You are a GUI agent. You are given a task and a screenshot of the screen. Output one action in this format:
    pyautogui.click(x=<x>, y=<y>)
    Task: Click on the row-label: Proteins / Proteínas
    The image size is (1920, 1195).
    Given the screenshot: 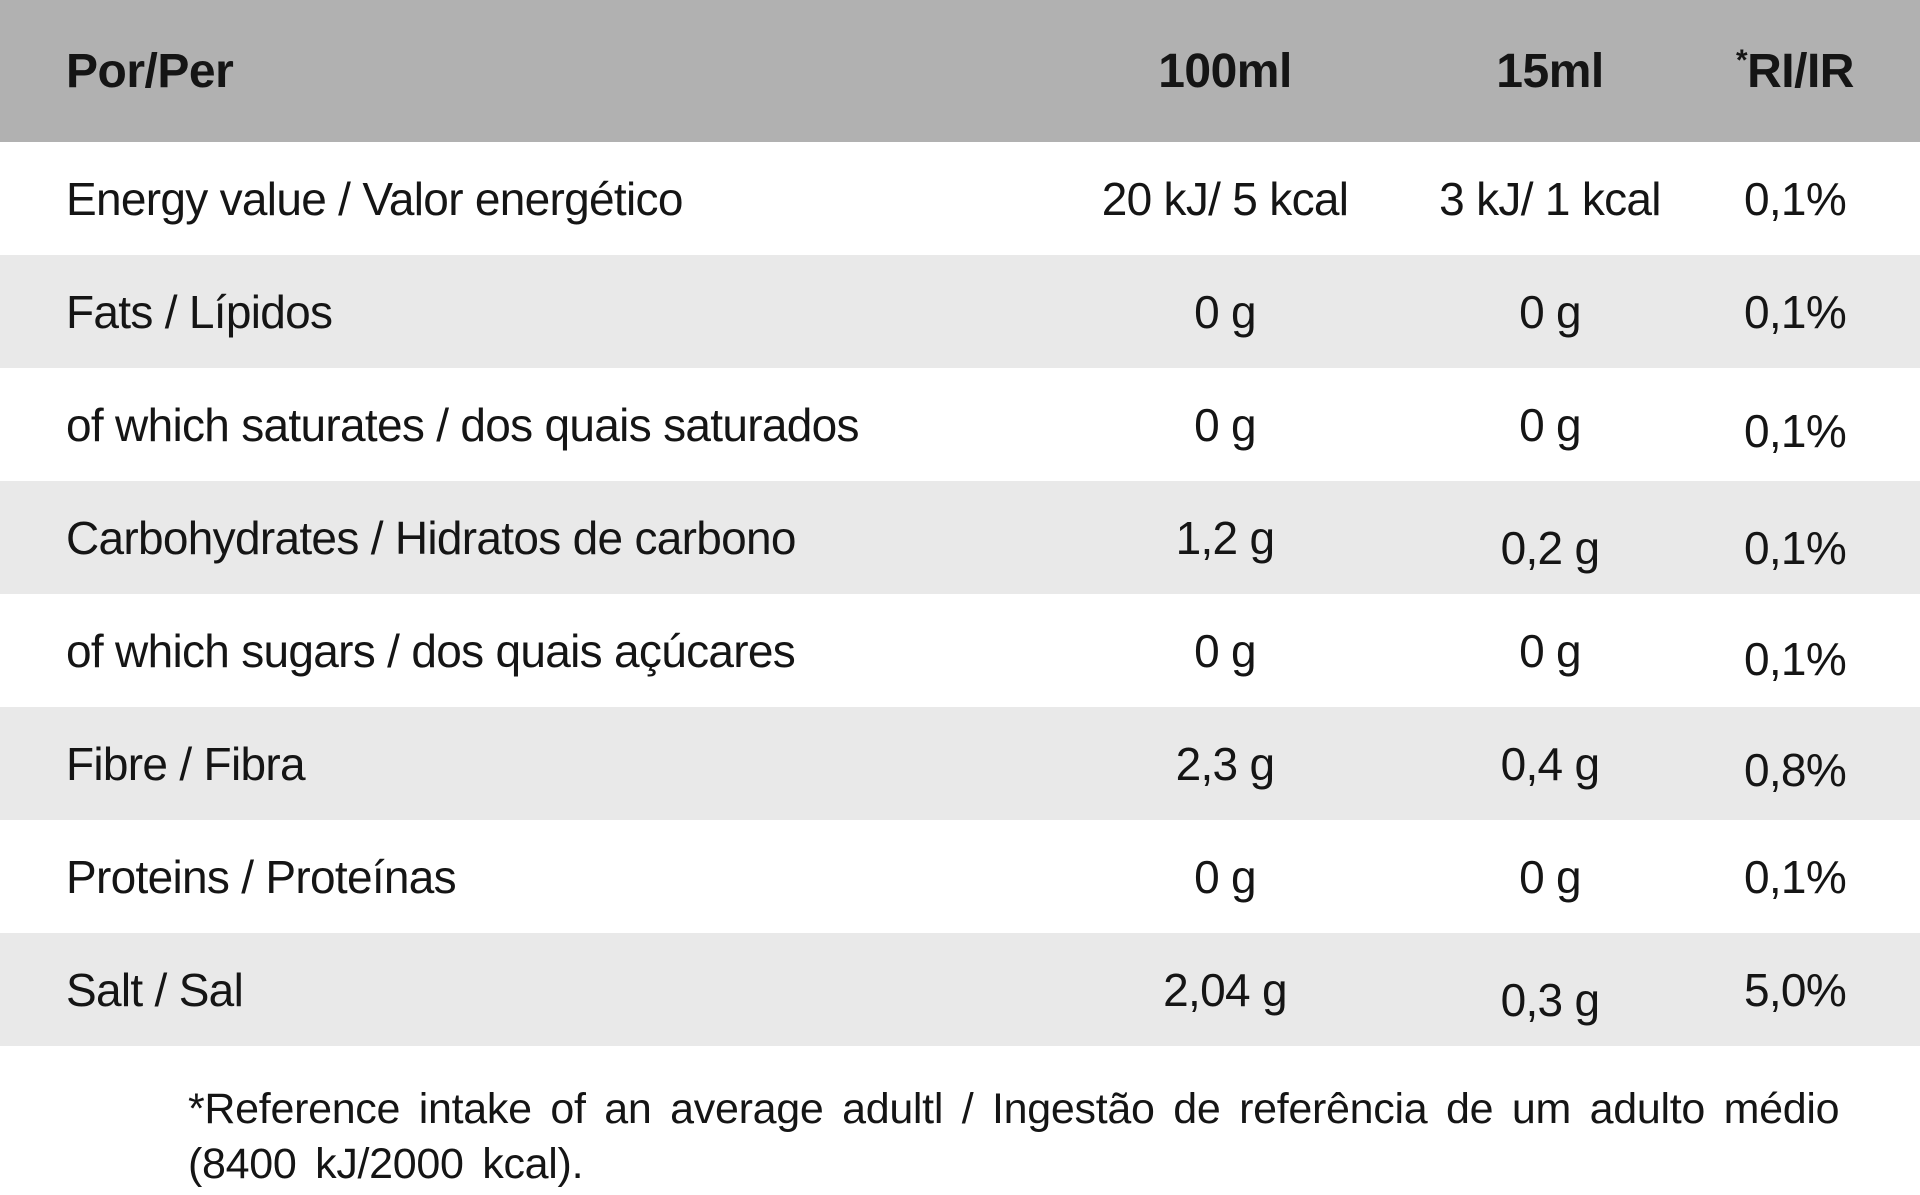 What is the action you would take?
    pyautogui.click(x=261, y=876)
    